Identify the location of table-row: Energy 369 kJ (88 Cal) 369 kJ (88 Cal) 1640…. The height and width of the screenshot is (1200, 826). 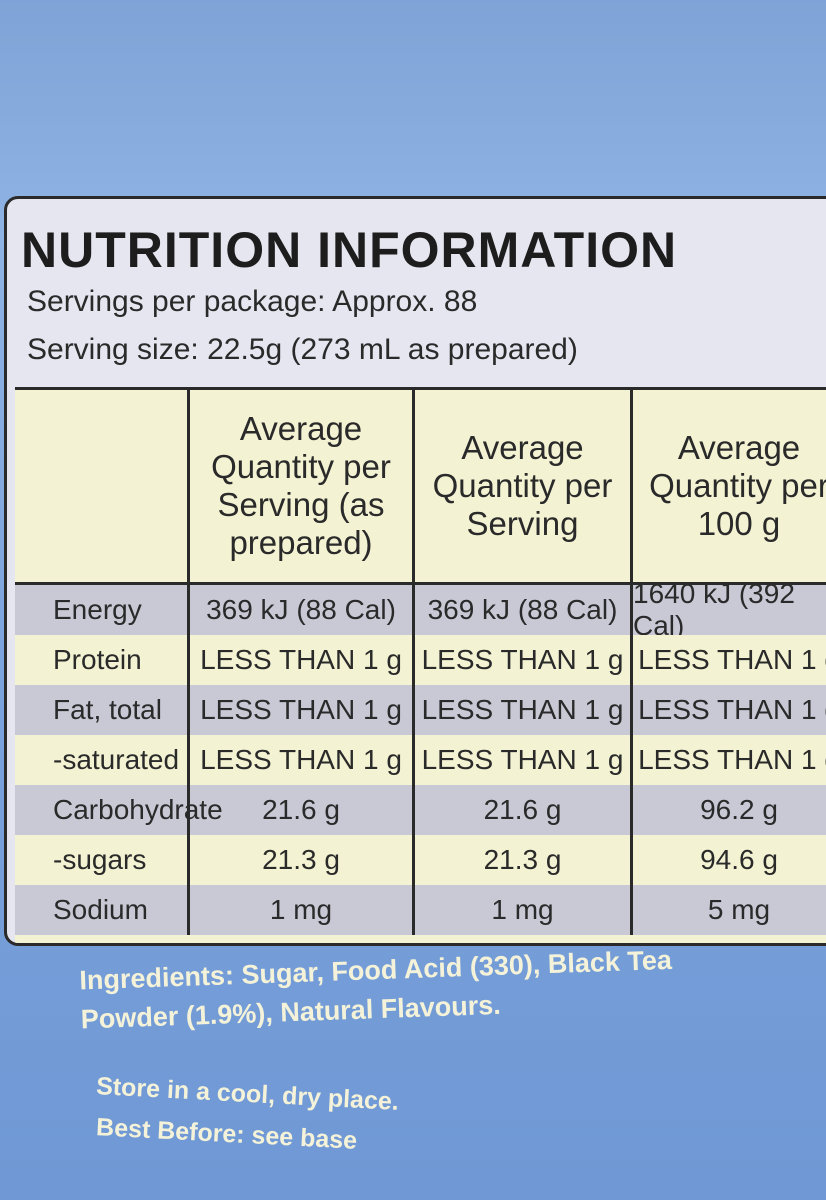
(420, 609).